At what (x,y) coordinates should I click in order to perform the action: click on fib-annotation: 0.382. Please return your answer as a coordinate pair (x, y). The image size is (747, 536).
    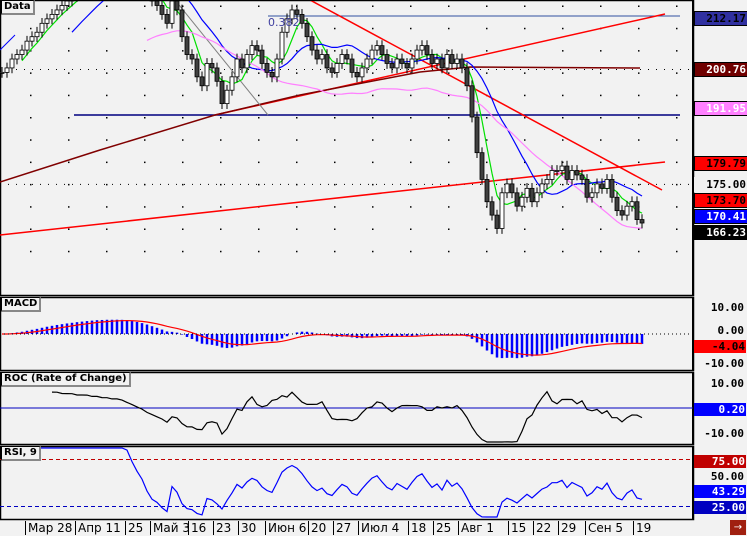
    Looking at the image, I should click on (284, 22).